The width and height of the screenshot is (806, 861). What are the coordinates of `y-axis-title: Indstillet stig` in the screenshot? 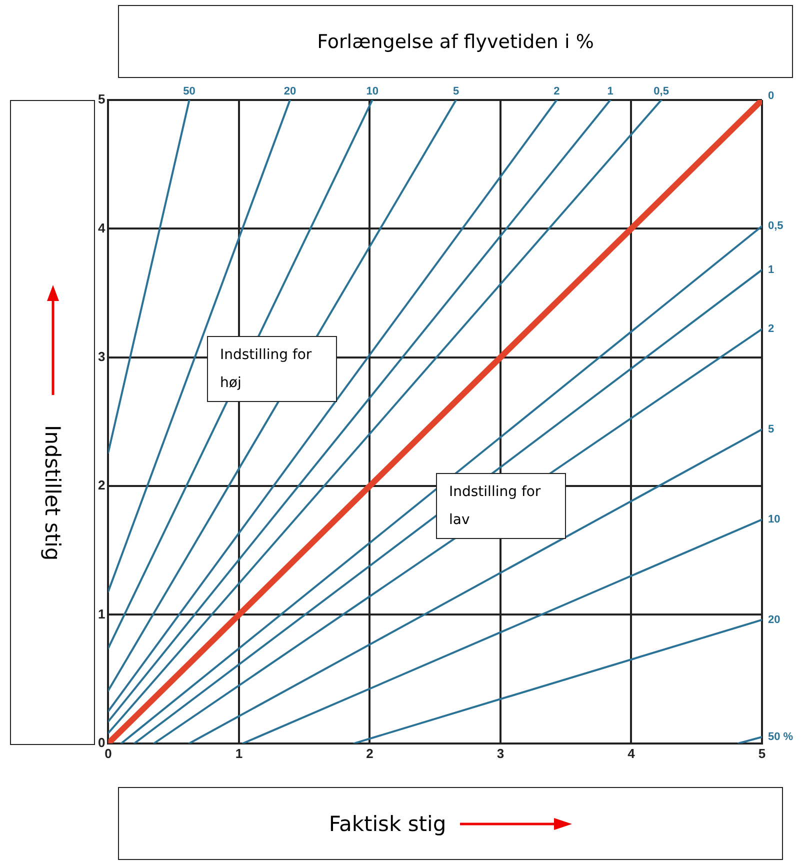 It's located at (52, 492).